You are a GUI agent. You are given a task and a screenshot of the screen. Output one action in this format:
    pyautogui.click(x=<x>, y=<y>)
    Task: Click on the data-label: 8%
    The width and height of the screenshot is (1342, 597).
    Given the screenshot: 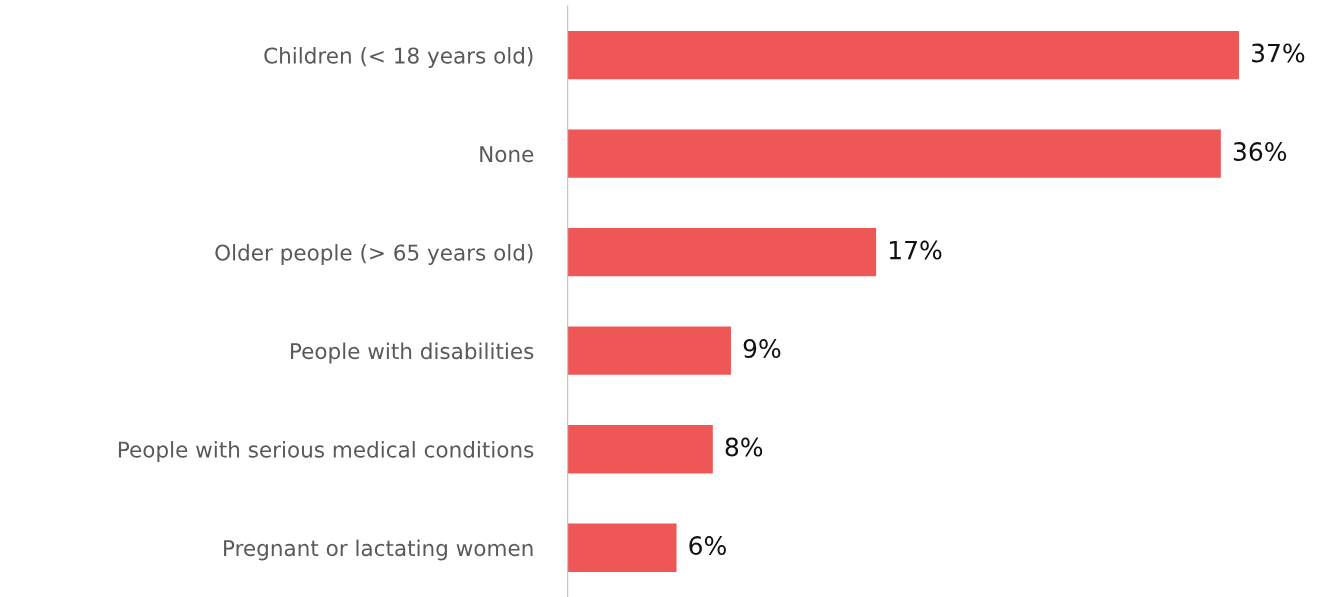 What is the action you would take?
    pyautogui.click(x=744, y=447)
    